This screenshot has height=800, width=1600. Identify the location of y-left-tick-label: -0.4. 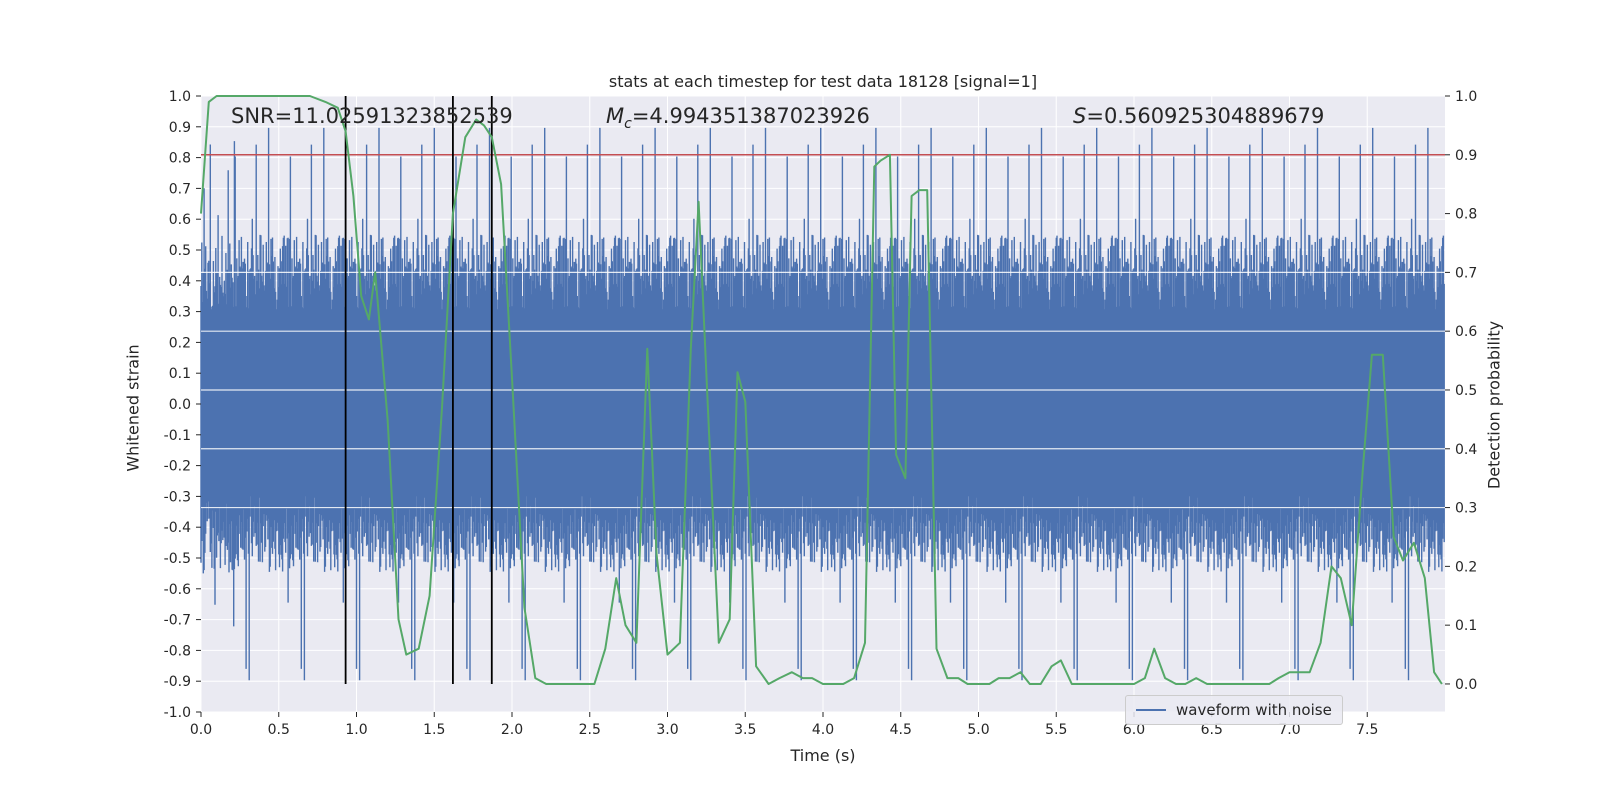
(177, 528).